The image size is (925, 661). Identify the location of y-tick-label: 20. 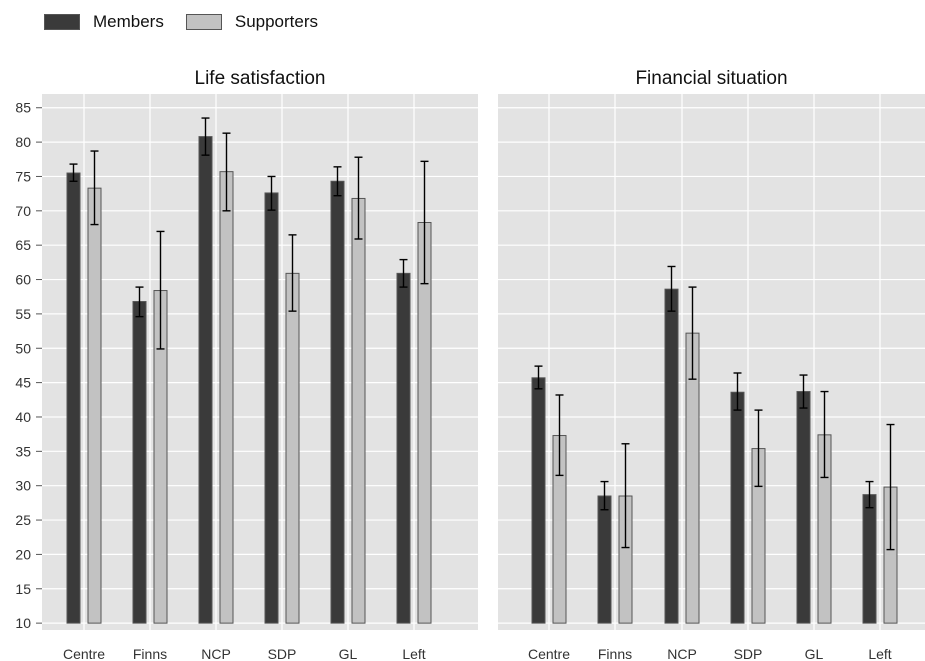
(23, 554).